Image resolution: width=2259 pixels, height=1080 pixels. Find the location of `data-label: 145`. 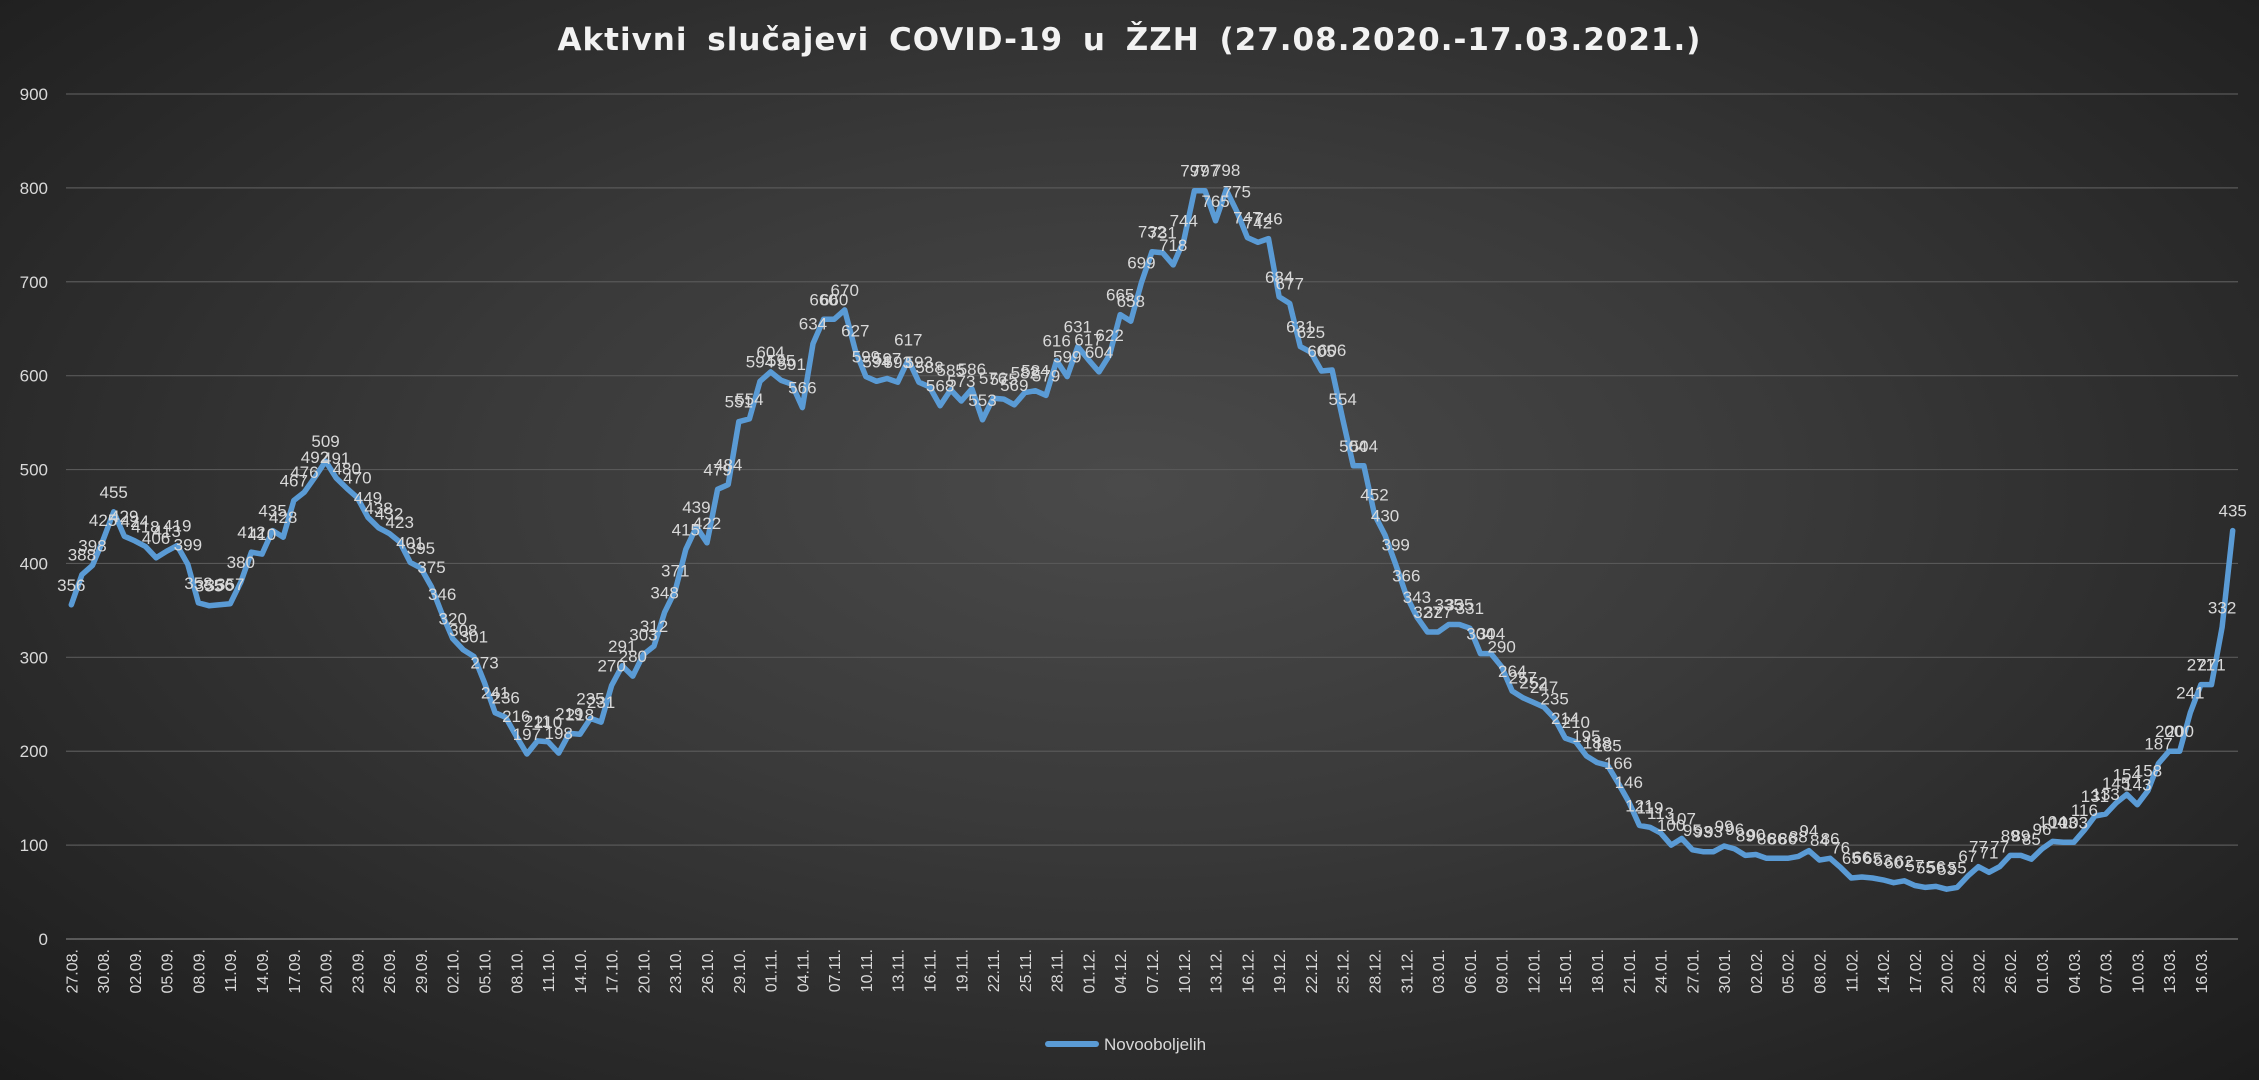

data-label: 145 is located at coordinates (2116, 783).